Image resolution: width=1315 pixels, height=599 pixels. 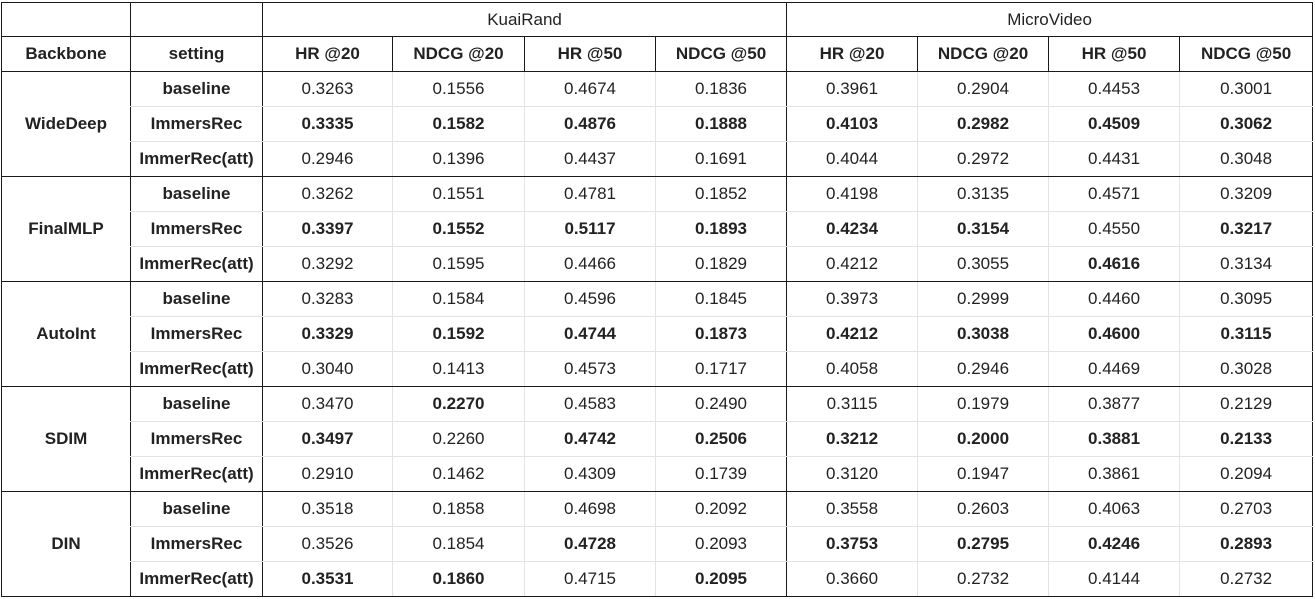 What do you see at coordinates (458, 579) in the screenshot?
I see `metric-value-cell: 0.1860` at bounding box center [458, 579].